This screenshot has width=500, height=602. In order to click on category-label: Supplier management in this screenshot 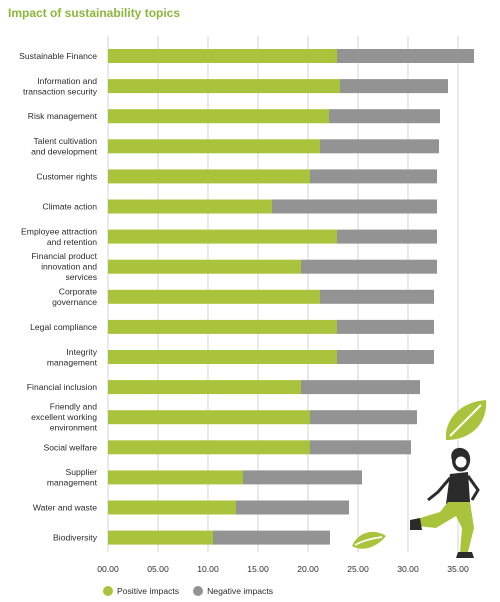, I will do `click(72, 477)`.